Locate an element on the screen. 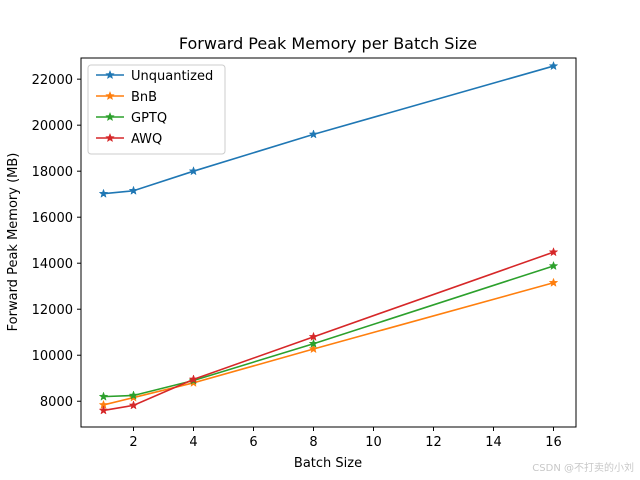  x-tick-label: 8 is located at coordinates (313, 442).